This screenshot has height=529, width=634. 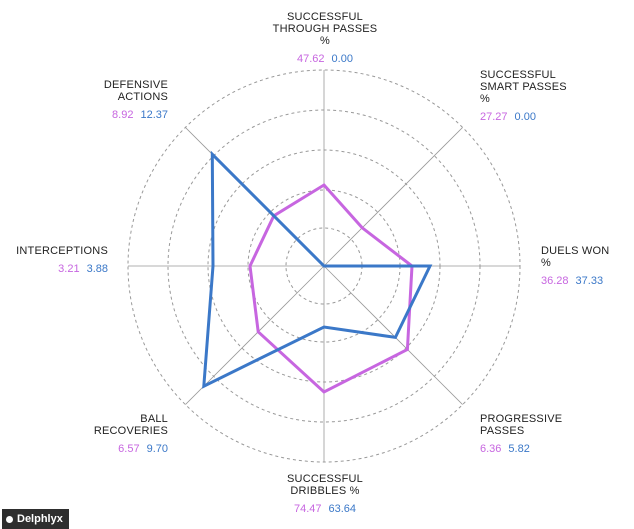 What do you see at coordinates (325, 509) in the screenshot?
I see `axis-values-5: 74.47 63.64` at bounding box center [325, 509].